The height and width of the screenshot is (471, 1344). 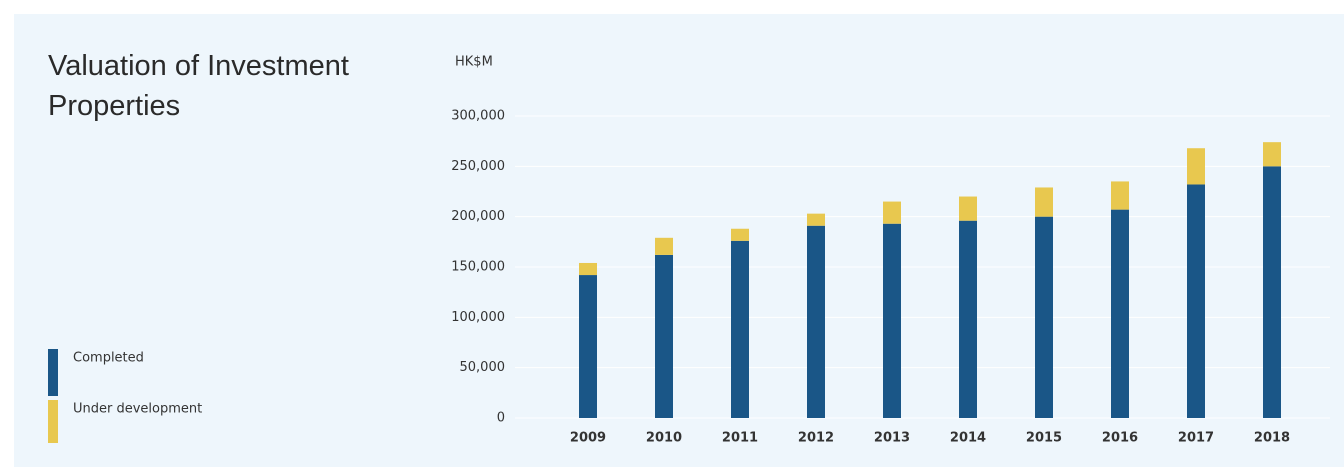 I want to click on x-tick-label: 2012, so click(x=816, y=438).